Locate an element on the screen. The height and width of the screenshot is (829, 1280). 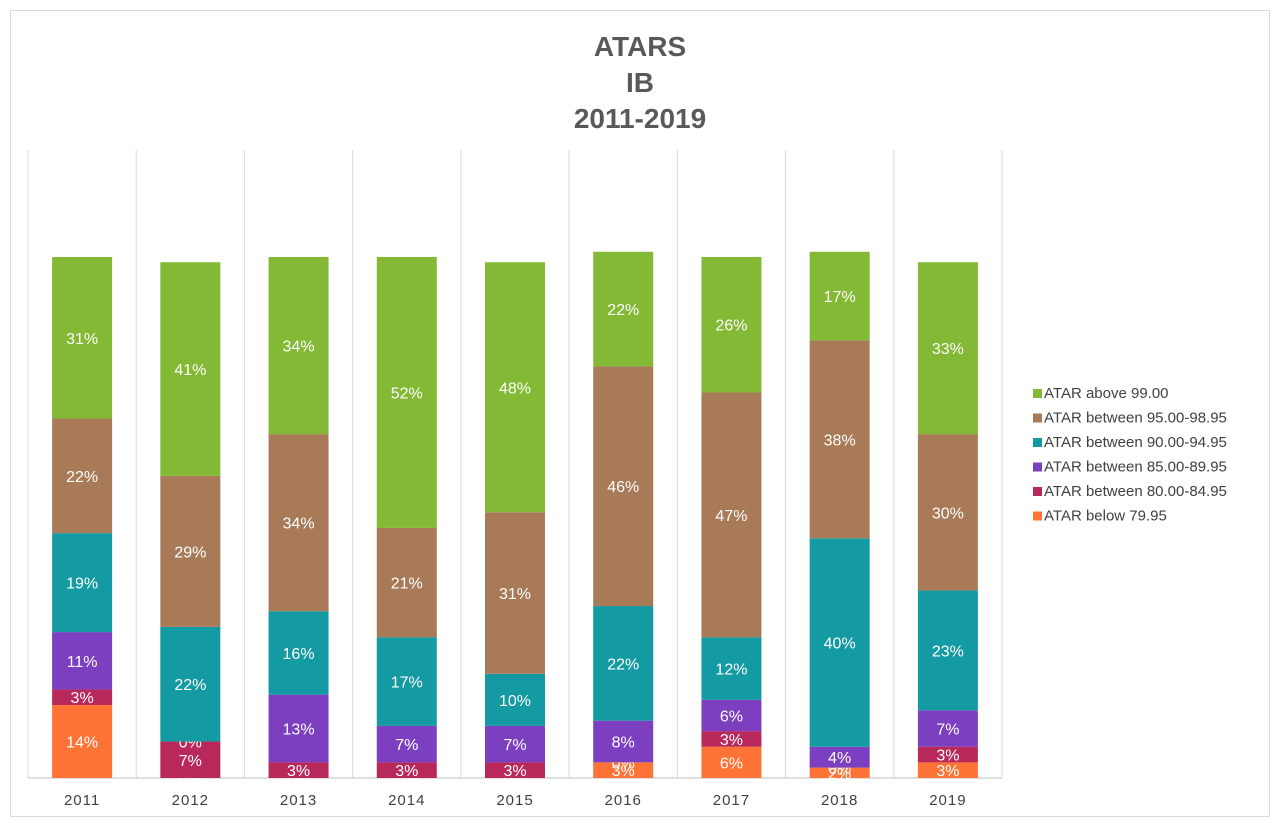
data-label: 10% is located at coordinates (515, 701).